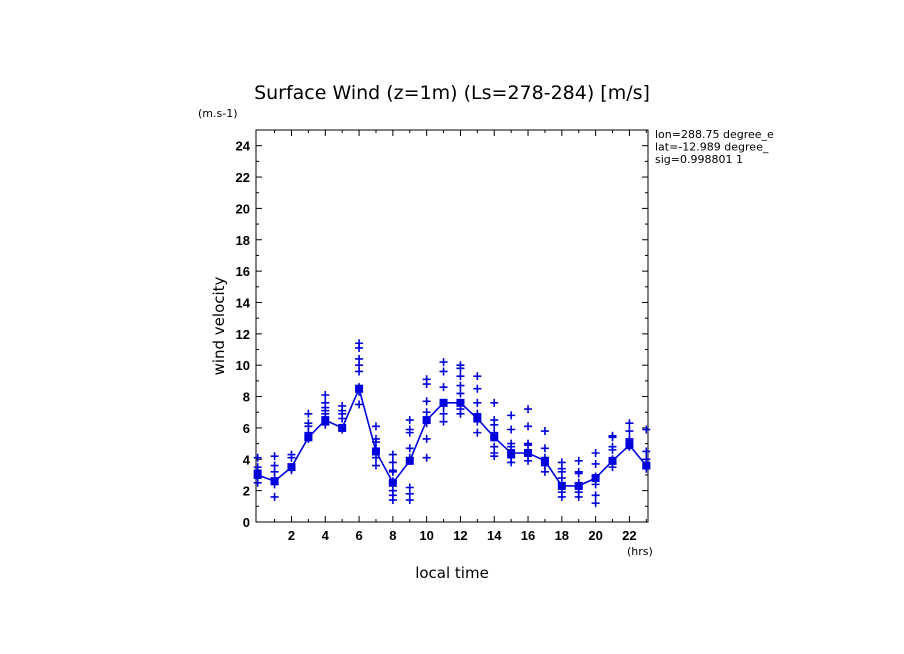 The width and height of the screenshot is (904, 654). I want to click on y-tick-label: 2, so click(246, 491).